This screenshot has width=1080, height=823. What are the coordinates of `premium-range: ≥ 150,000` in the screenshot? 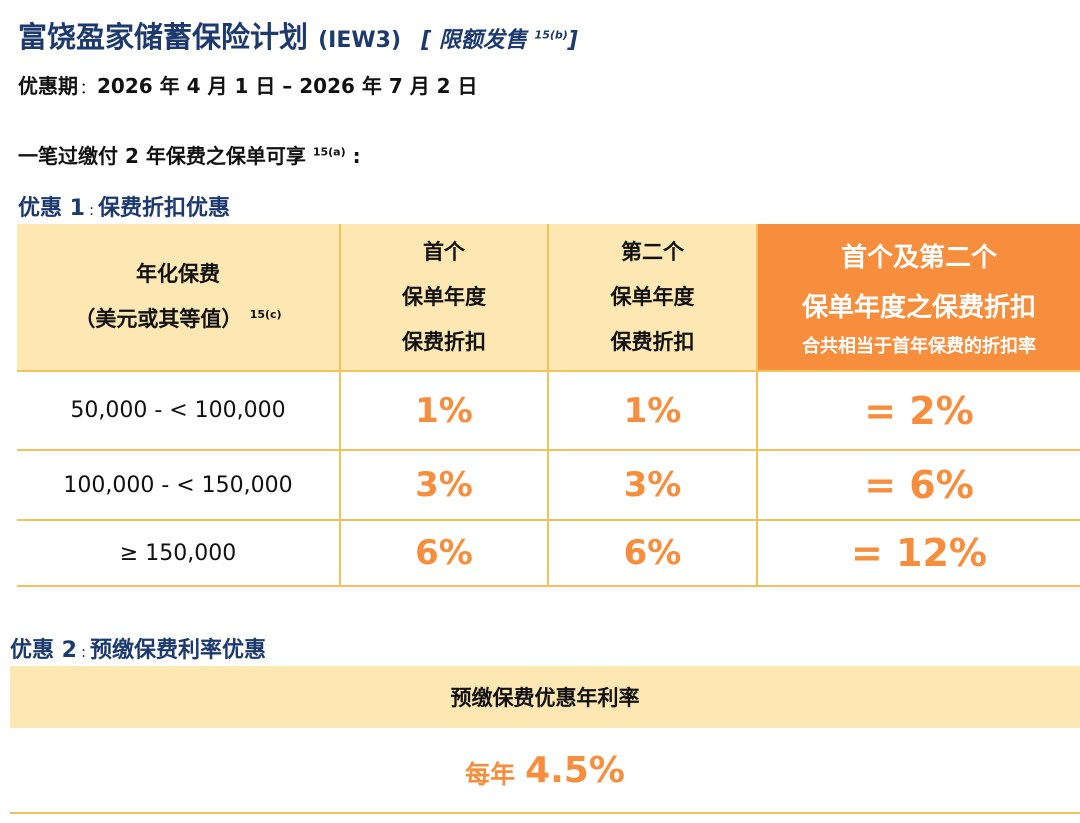 It's located at (179, 553).